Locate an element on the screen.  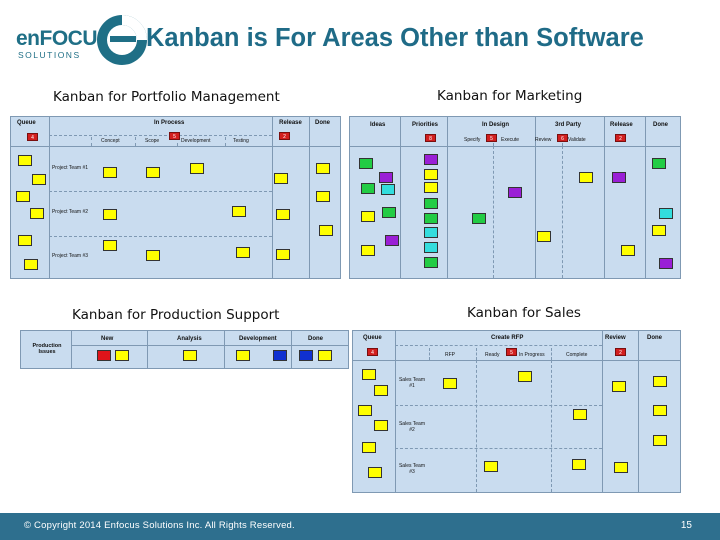
header-queue: Queue is located at coordinates (26, 123).